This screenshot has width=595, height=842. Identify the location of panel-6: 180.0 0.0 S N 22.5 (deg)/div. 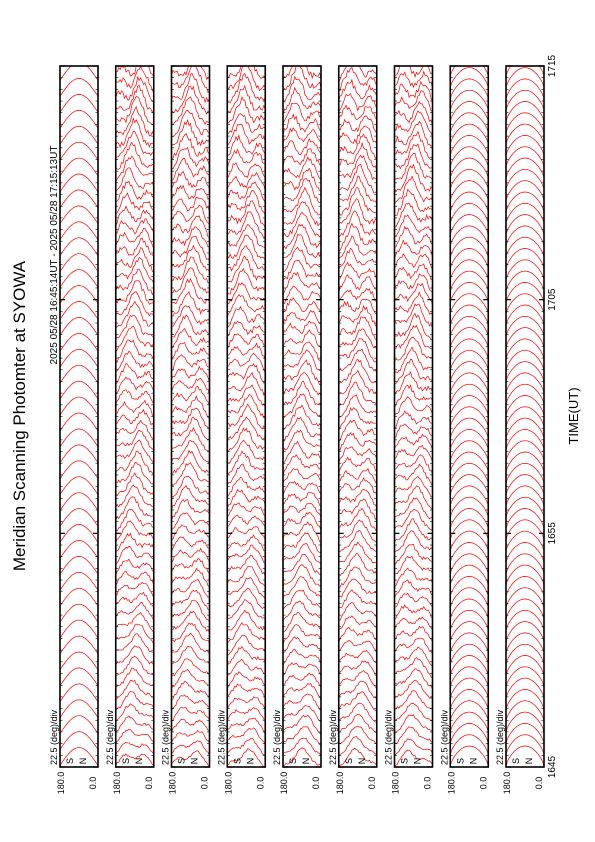
(353, 429).